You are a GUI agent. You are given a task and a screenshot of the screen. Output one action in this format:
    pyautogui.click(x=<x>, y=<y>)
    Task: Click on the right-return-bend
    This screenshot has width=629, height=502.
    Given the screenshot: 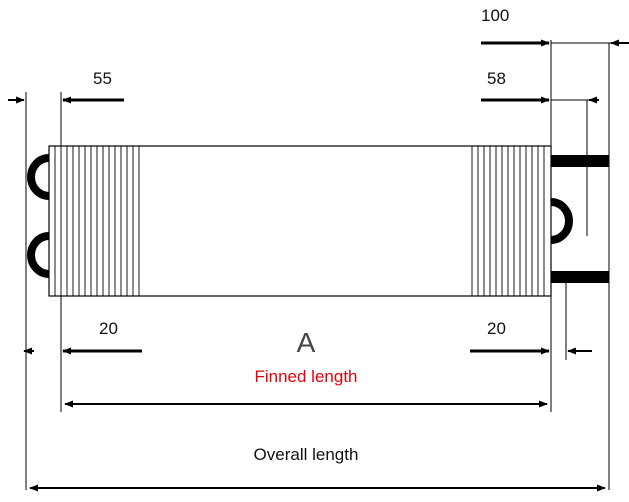 What is the action you would take?
    pyautogui.click(x=561, y=221)
    